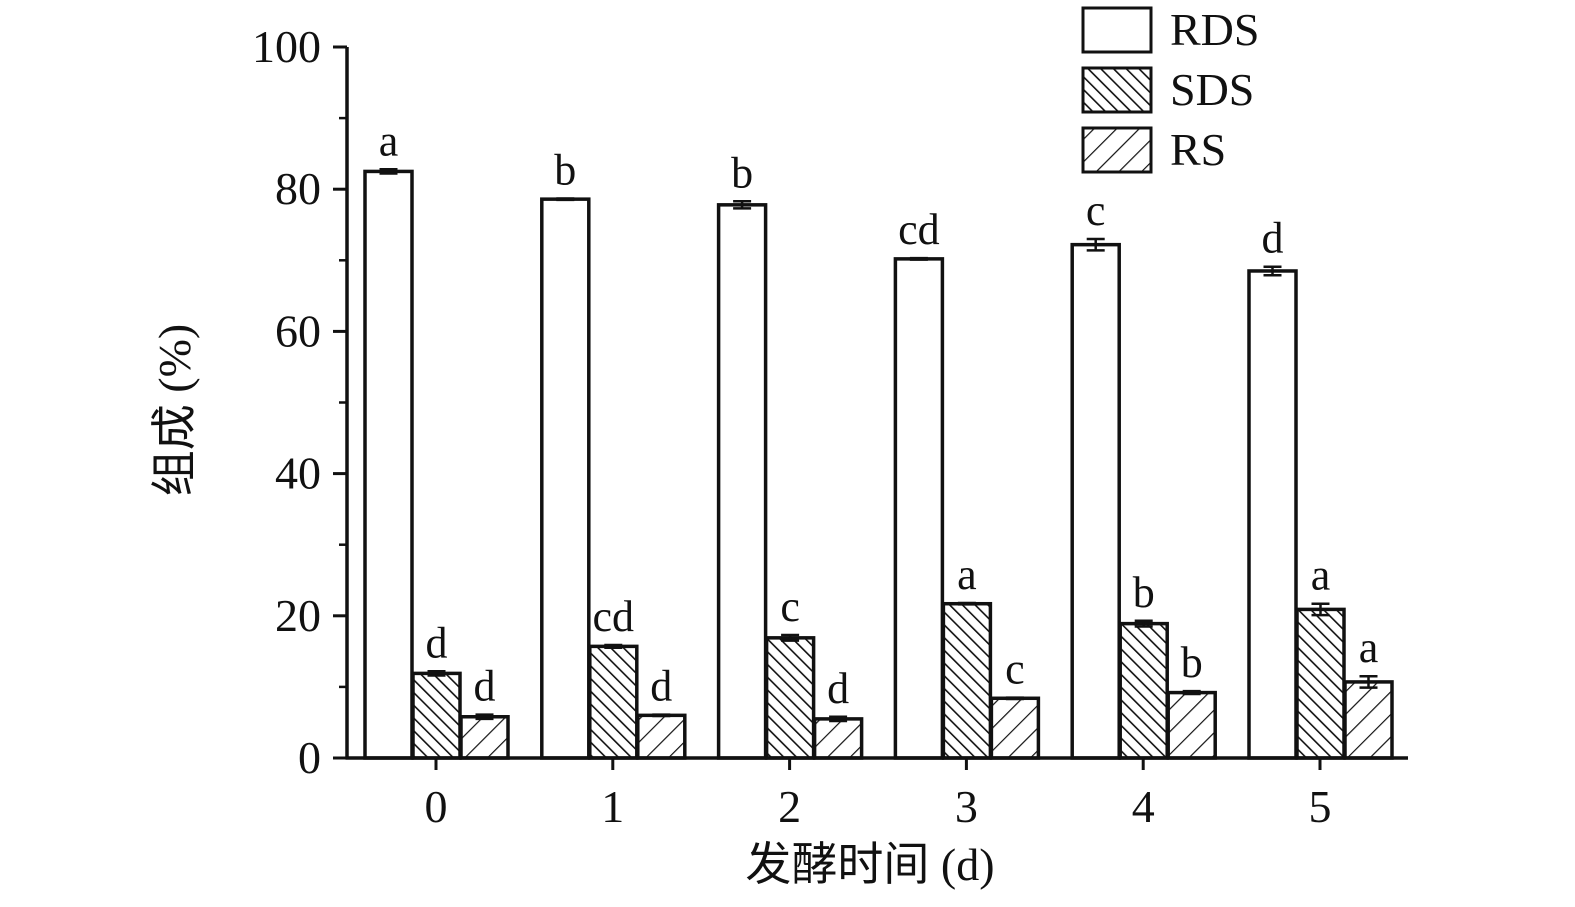 Image resolution: width=1575 pixels, height=907 pixels. What do you see at coordinates (286, 46) in the screenshot?
I see `y-tick-label-100: 100` at bounding box center [286, 46].